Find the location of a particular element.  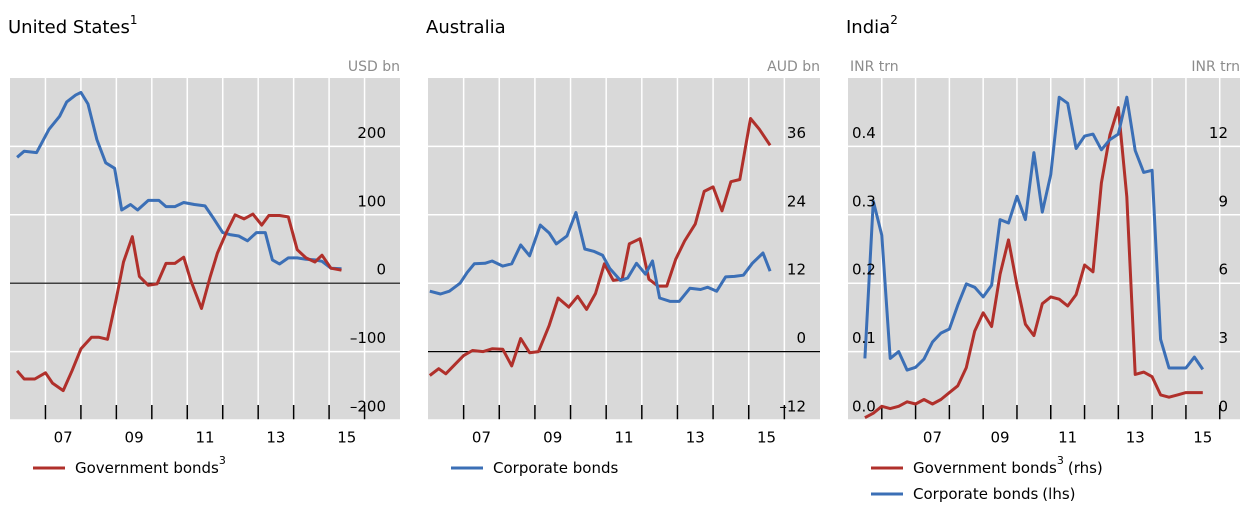

y-unit: AUD bn is located at coordinates (793, 67).